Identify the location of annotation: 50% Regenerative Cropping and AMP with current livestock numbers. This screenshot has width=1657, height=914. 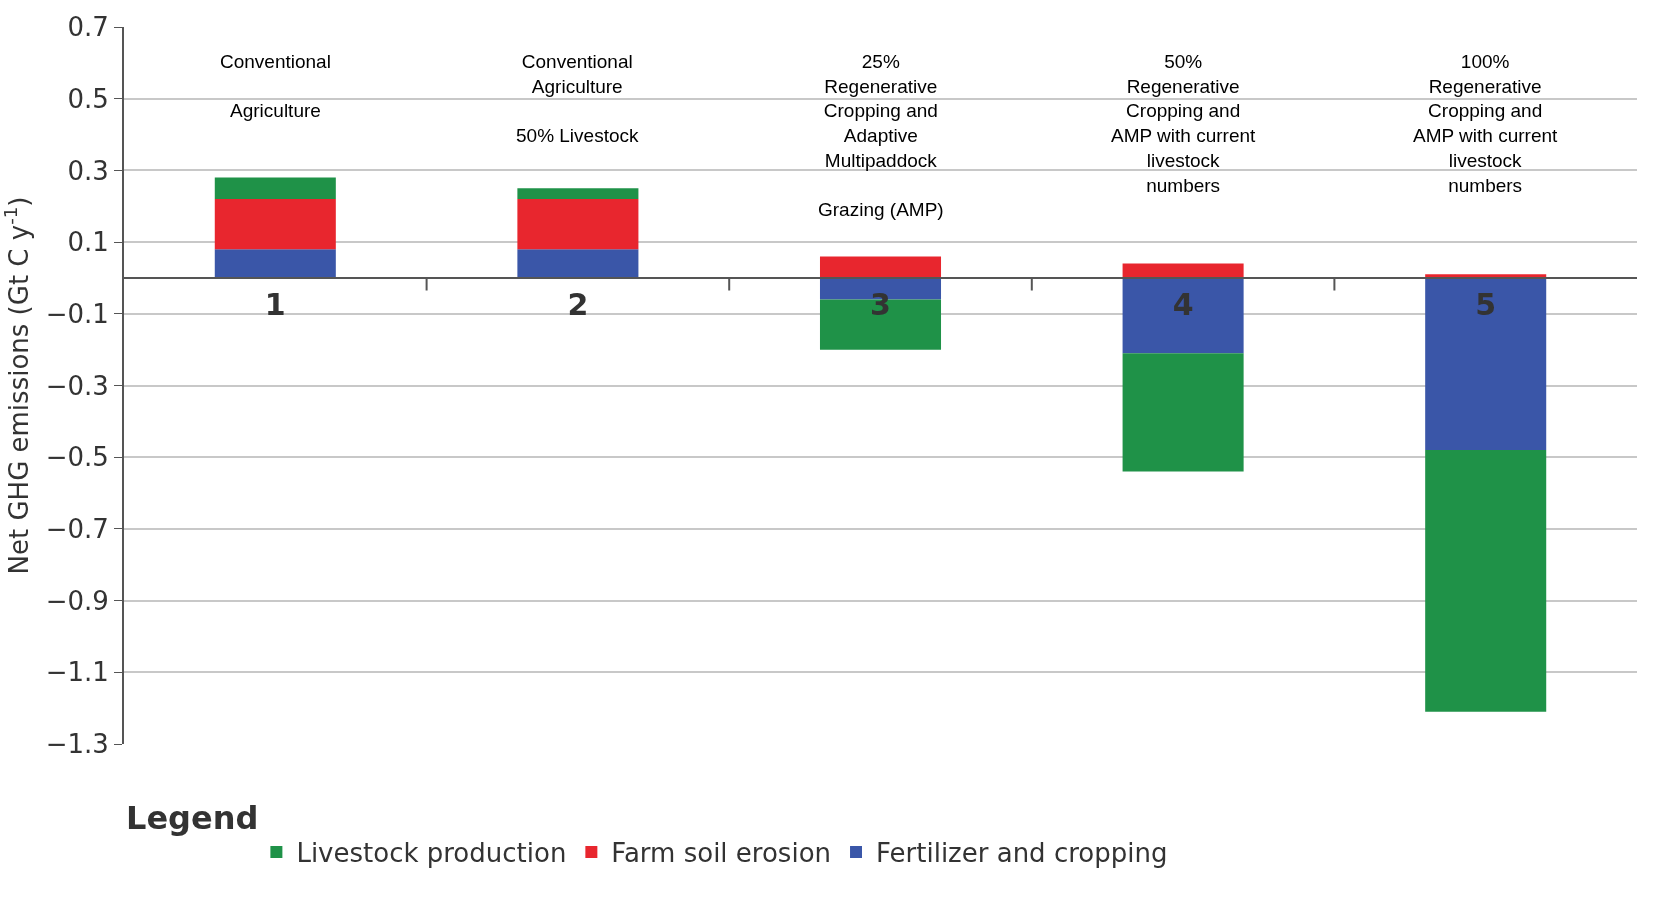
(1184, 123).